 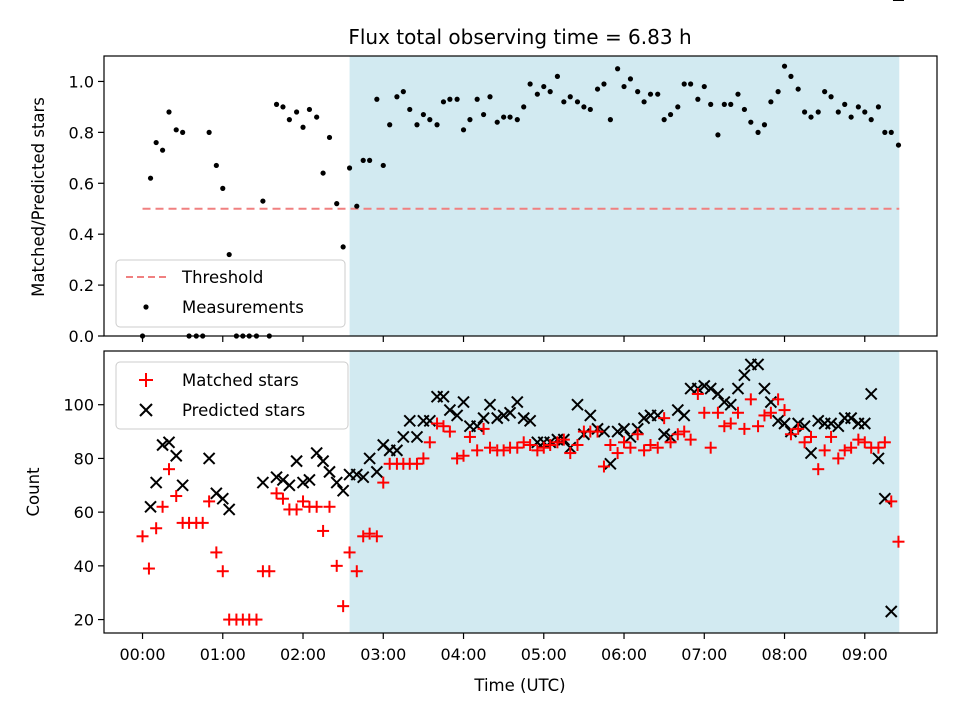 I want to click on x-tick-label: 00:00, so click(x=142, y=654).